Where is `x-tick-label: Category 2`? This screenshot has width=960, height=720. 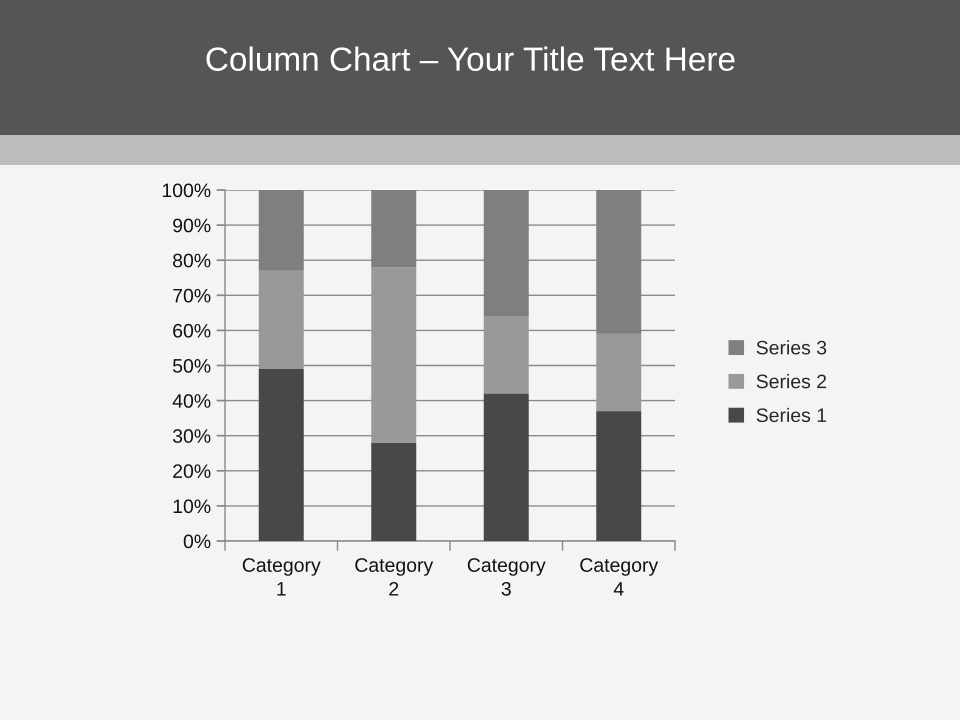 x-tick-label: Category 2 is located at coordinates (394, 577).